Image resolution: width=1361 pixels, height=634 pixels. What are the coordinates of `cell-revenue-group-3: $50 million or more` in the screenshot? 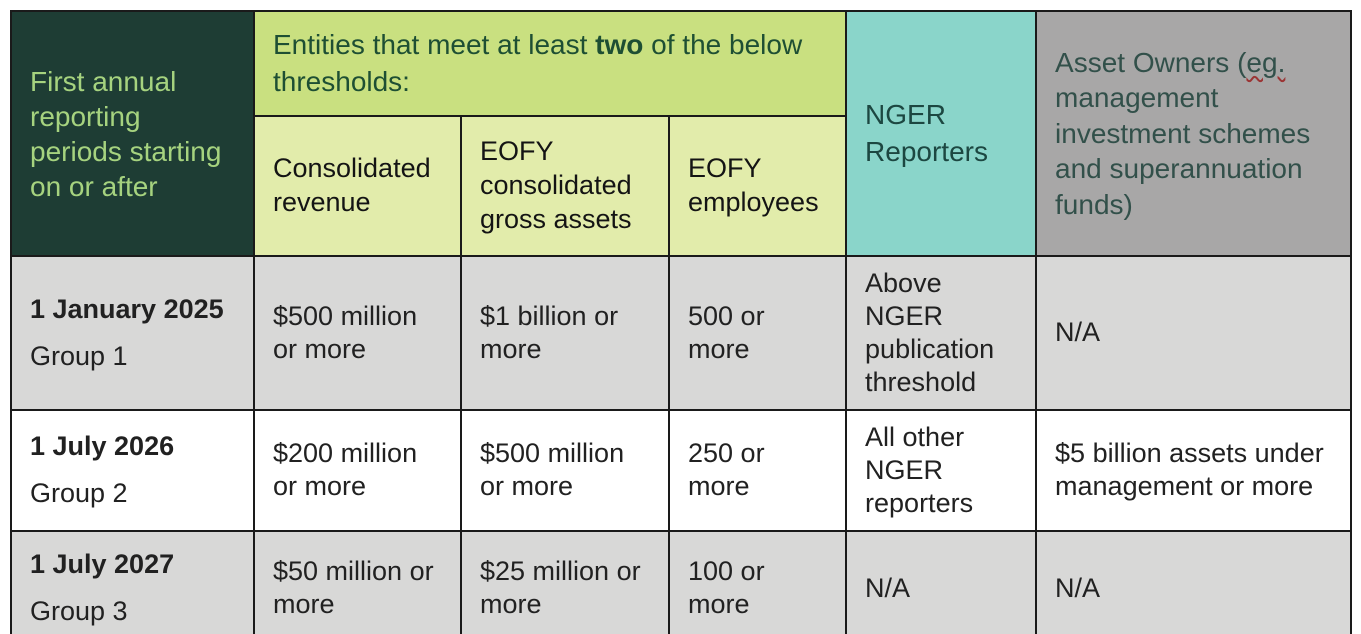 It's located at (357, 581).